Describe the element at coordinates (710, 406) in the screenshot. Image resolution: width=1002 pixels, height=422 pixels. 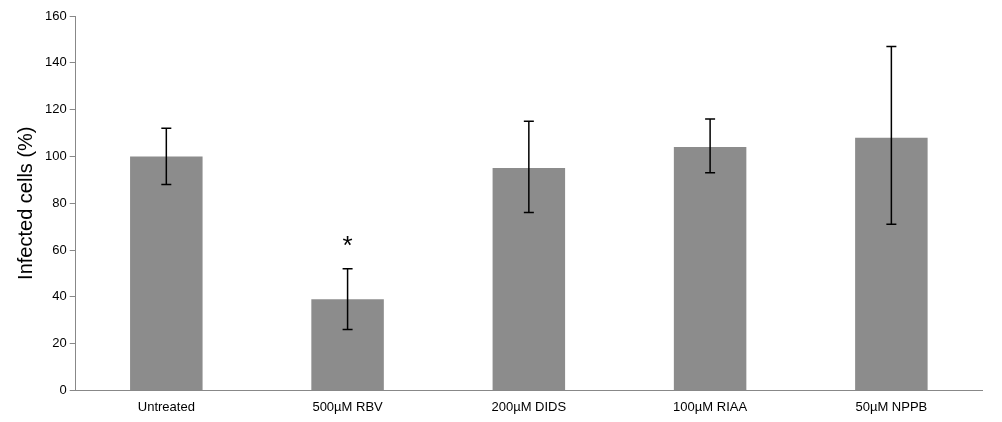
I see `x-tick-label: 100µM RIAA` at that location.